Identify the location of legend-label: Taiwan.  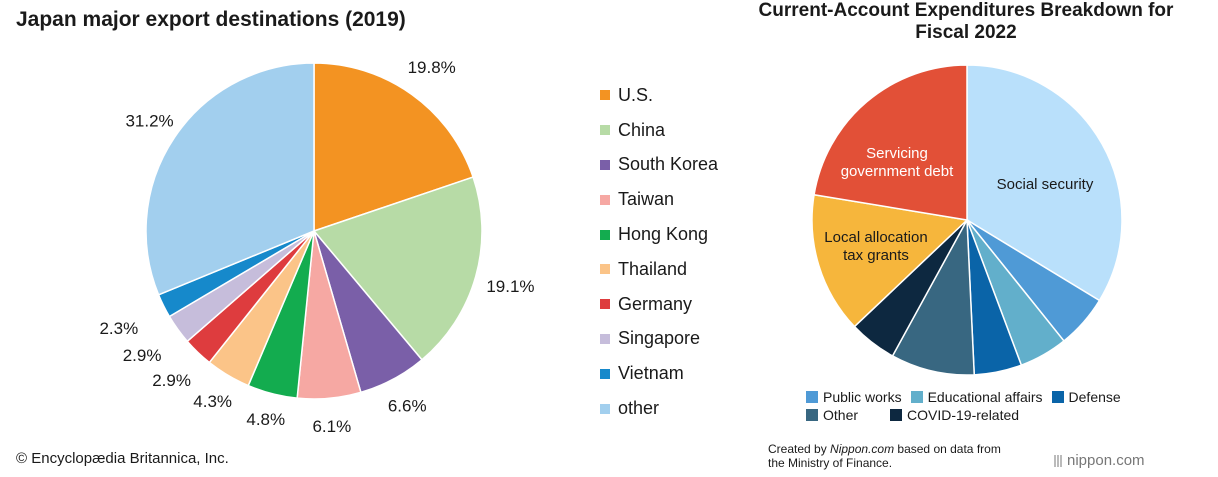
(646, 199).